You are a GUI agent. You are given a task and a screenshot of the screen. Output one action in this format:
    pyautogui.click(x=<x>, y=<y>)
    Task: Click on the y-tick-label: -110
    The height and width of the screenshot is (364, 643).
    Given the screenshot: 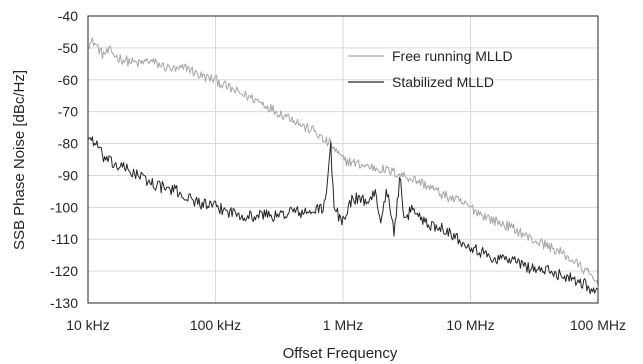 What is the action you would take?
    pyautogui.click(x=64, y=239)
    